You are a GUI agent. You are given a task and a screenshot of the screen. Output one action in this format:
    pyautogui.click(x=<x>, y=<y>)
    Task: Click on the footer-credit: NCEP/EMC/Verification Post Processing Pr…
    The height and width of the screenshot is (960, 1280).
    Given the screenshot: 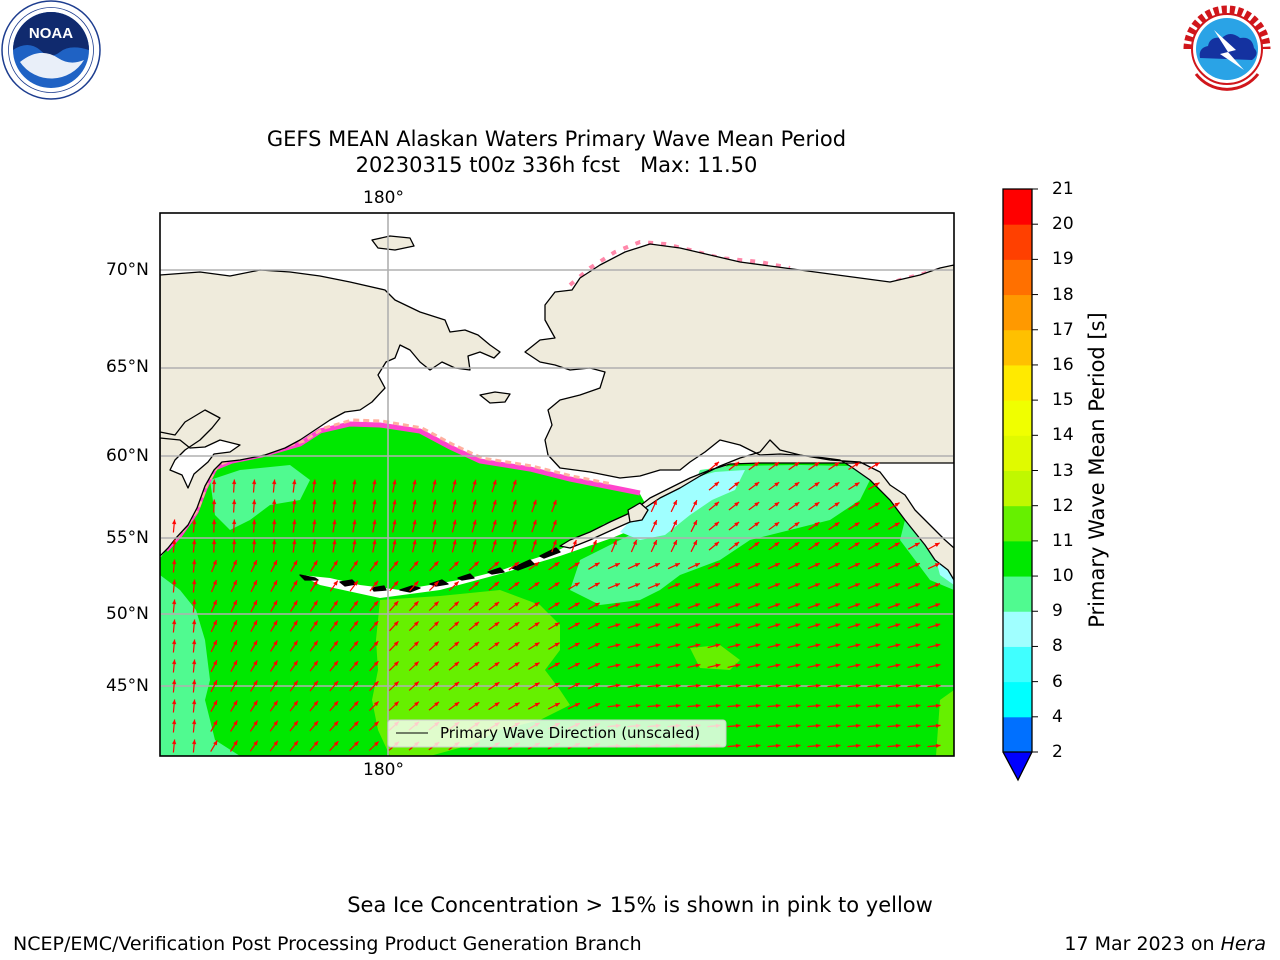 What is the action you would take?
    pyautogui.click(x=327, y=944)
    